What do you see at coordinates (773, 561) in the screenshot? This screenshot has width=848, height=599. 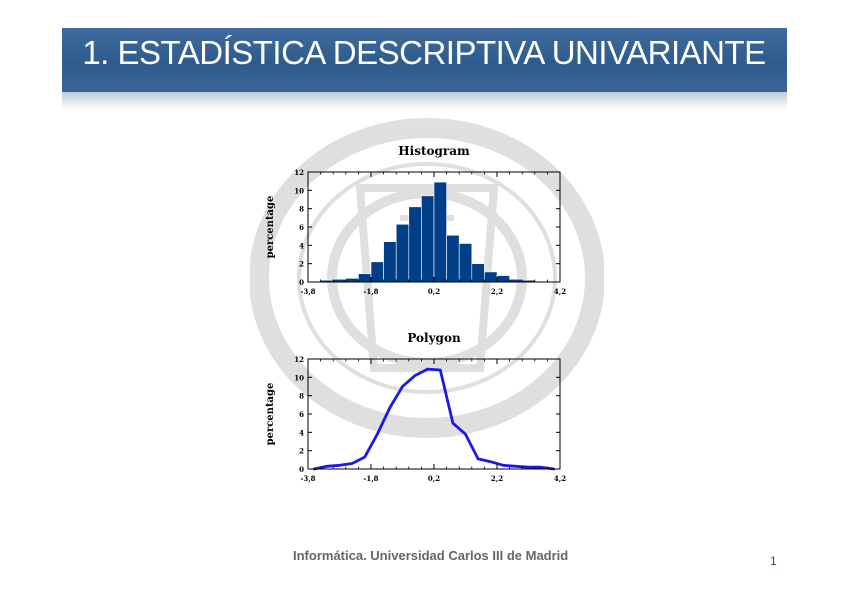 I see `page-number: 1` at bounding box center [773, 561].